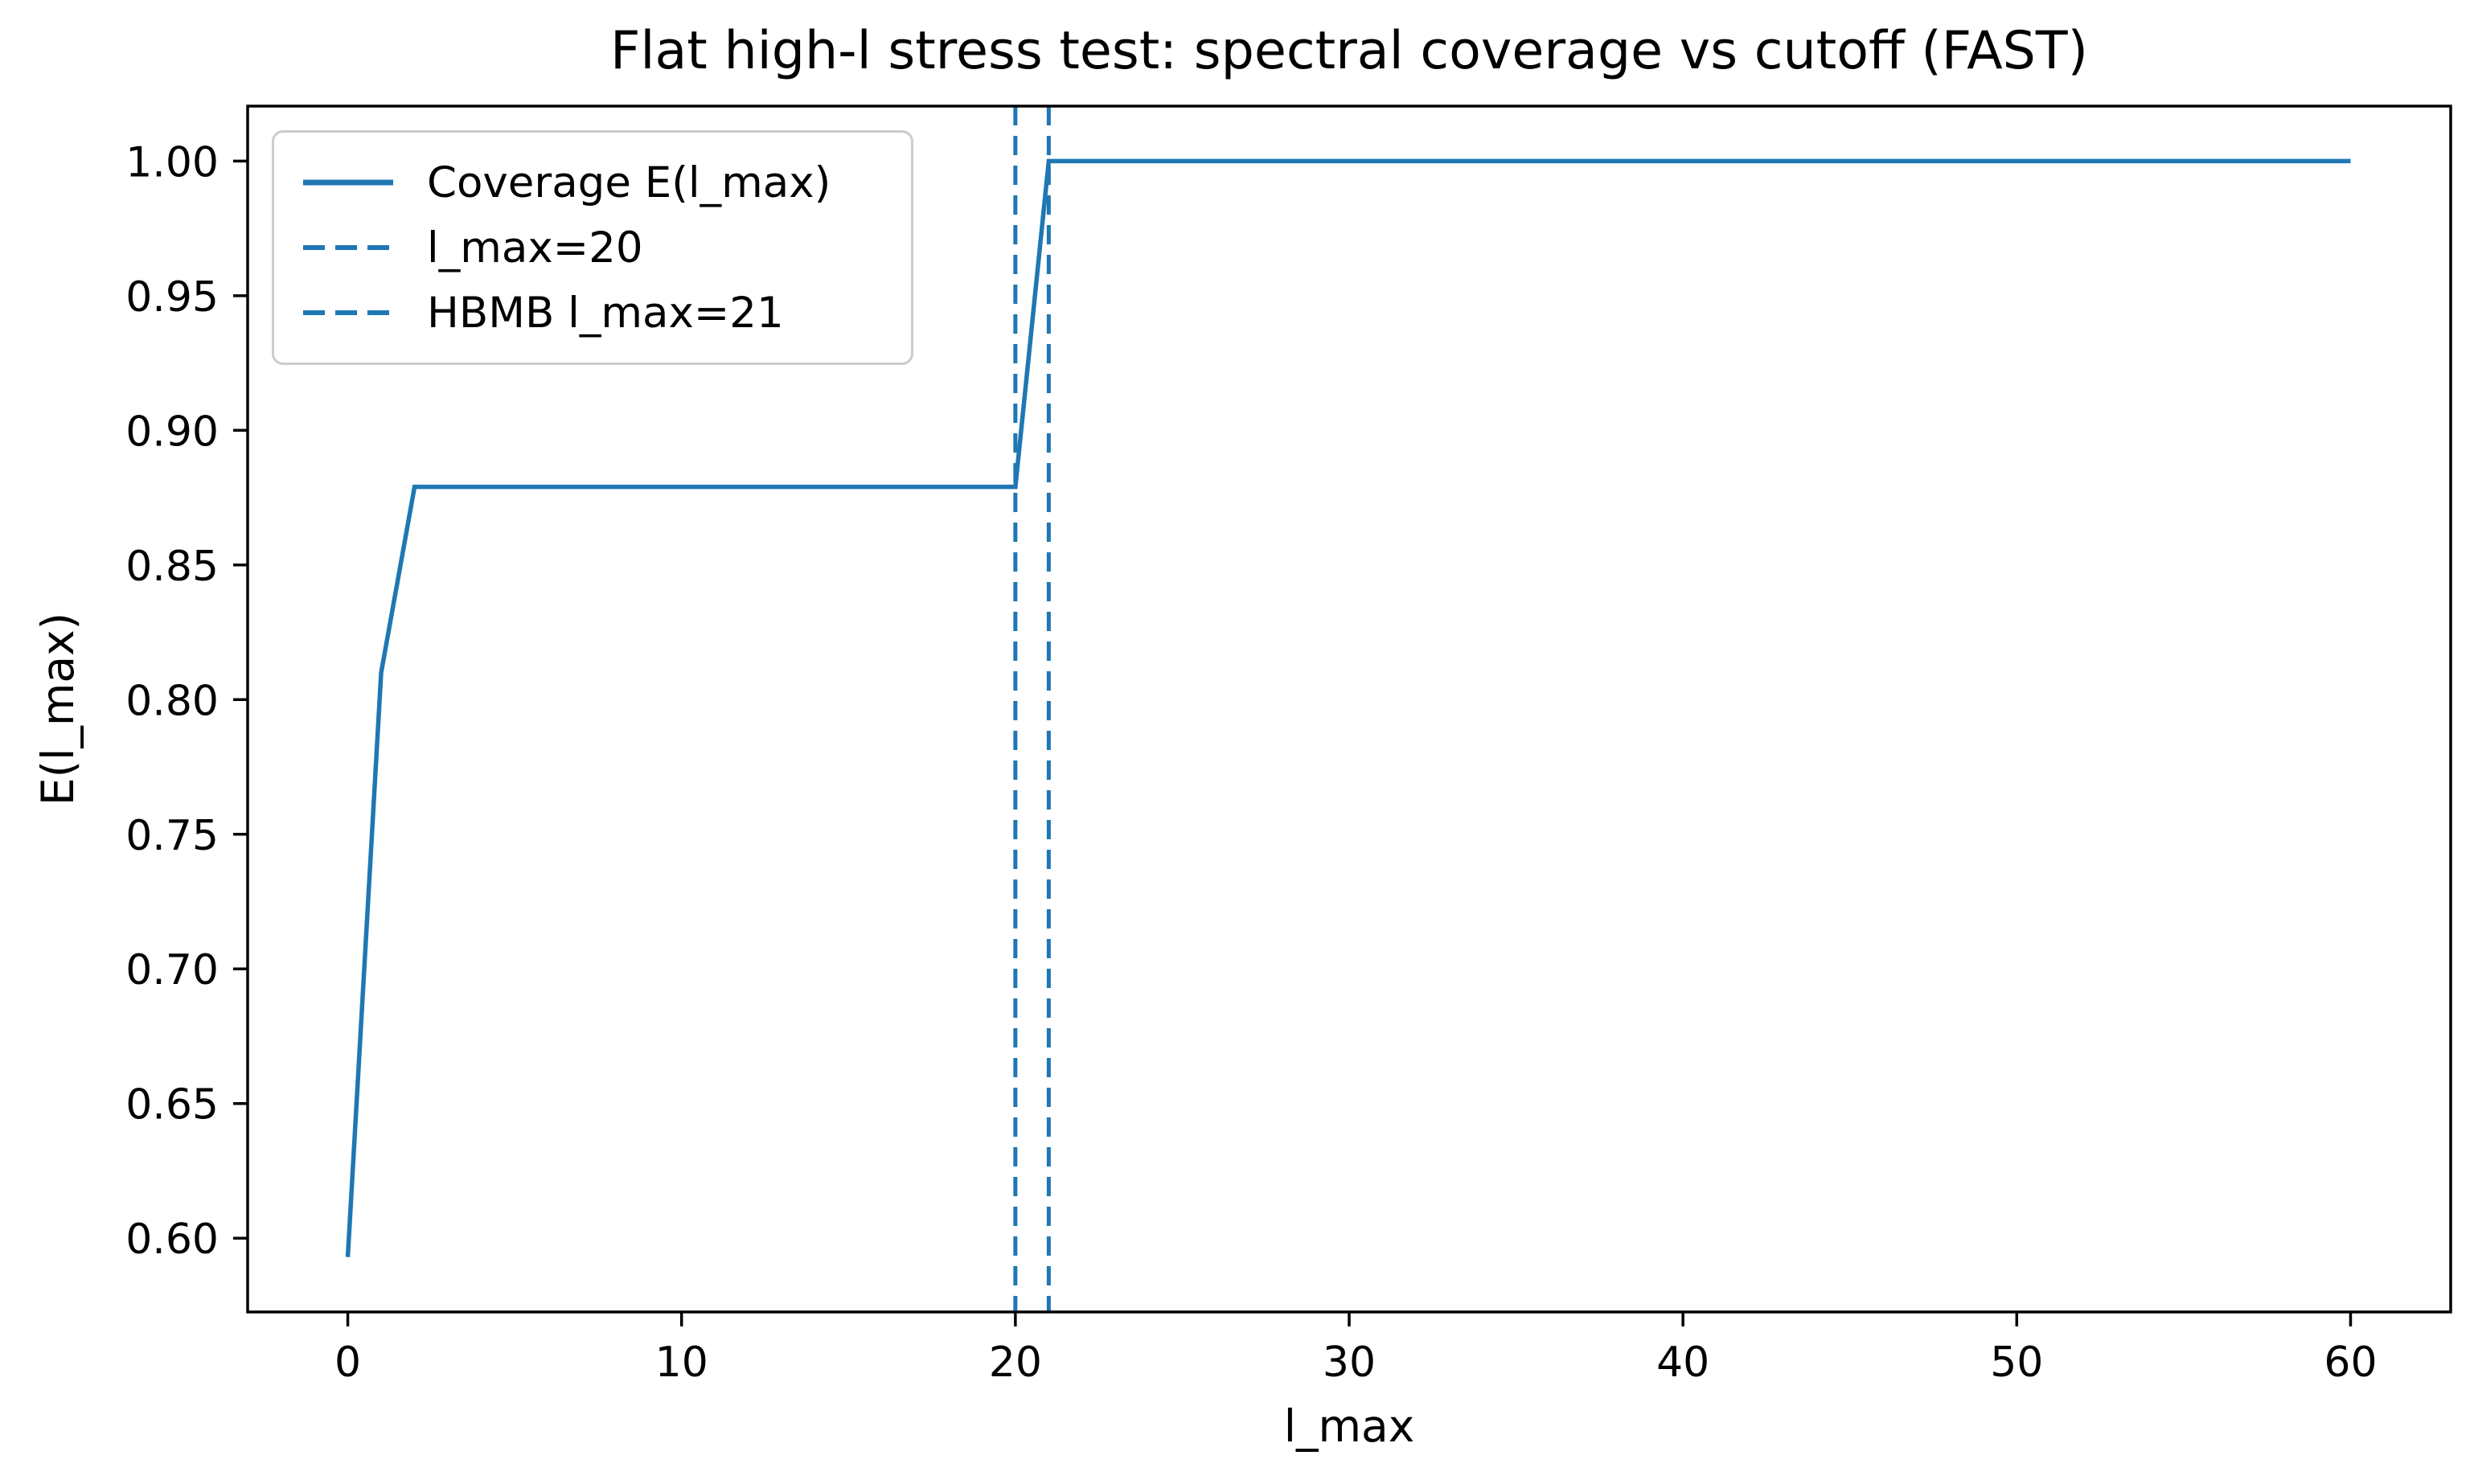 The height and width of the screenshot is (1484, 2474). What do you see at coordinates (1349, 1363) in the screenshot?
I see `x-tick-label: 30` at bounding box center [1349, 1363].